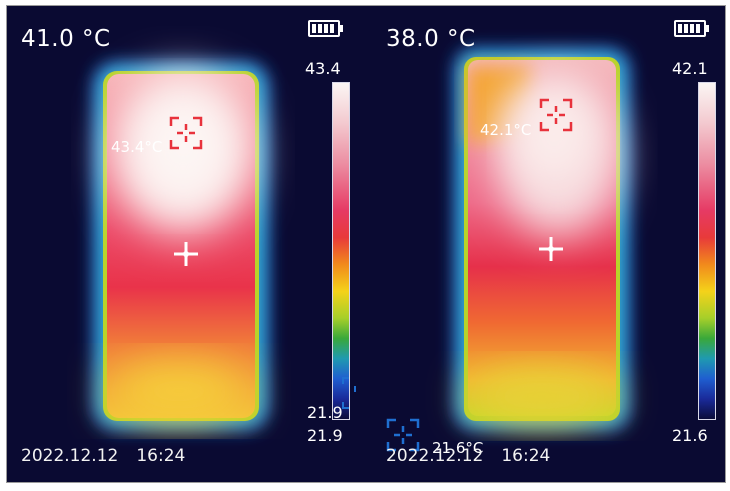 This screenshot has height=491, width=730. I want to click on right-coldspot-label: 21.6°C, so click(458, 448).